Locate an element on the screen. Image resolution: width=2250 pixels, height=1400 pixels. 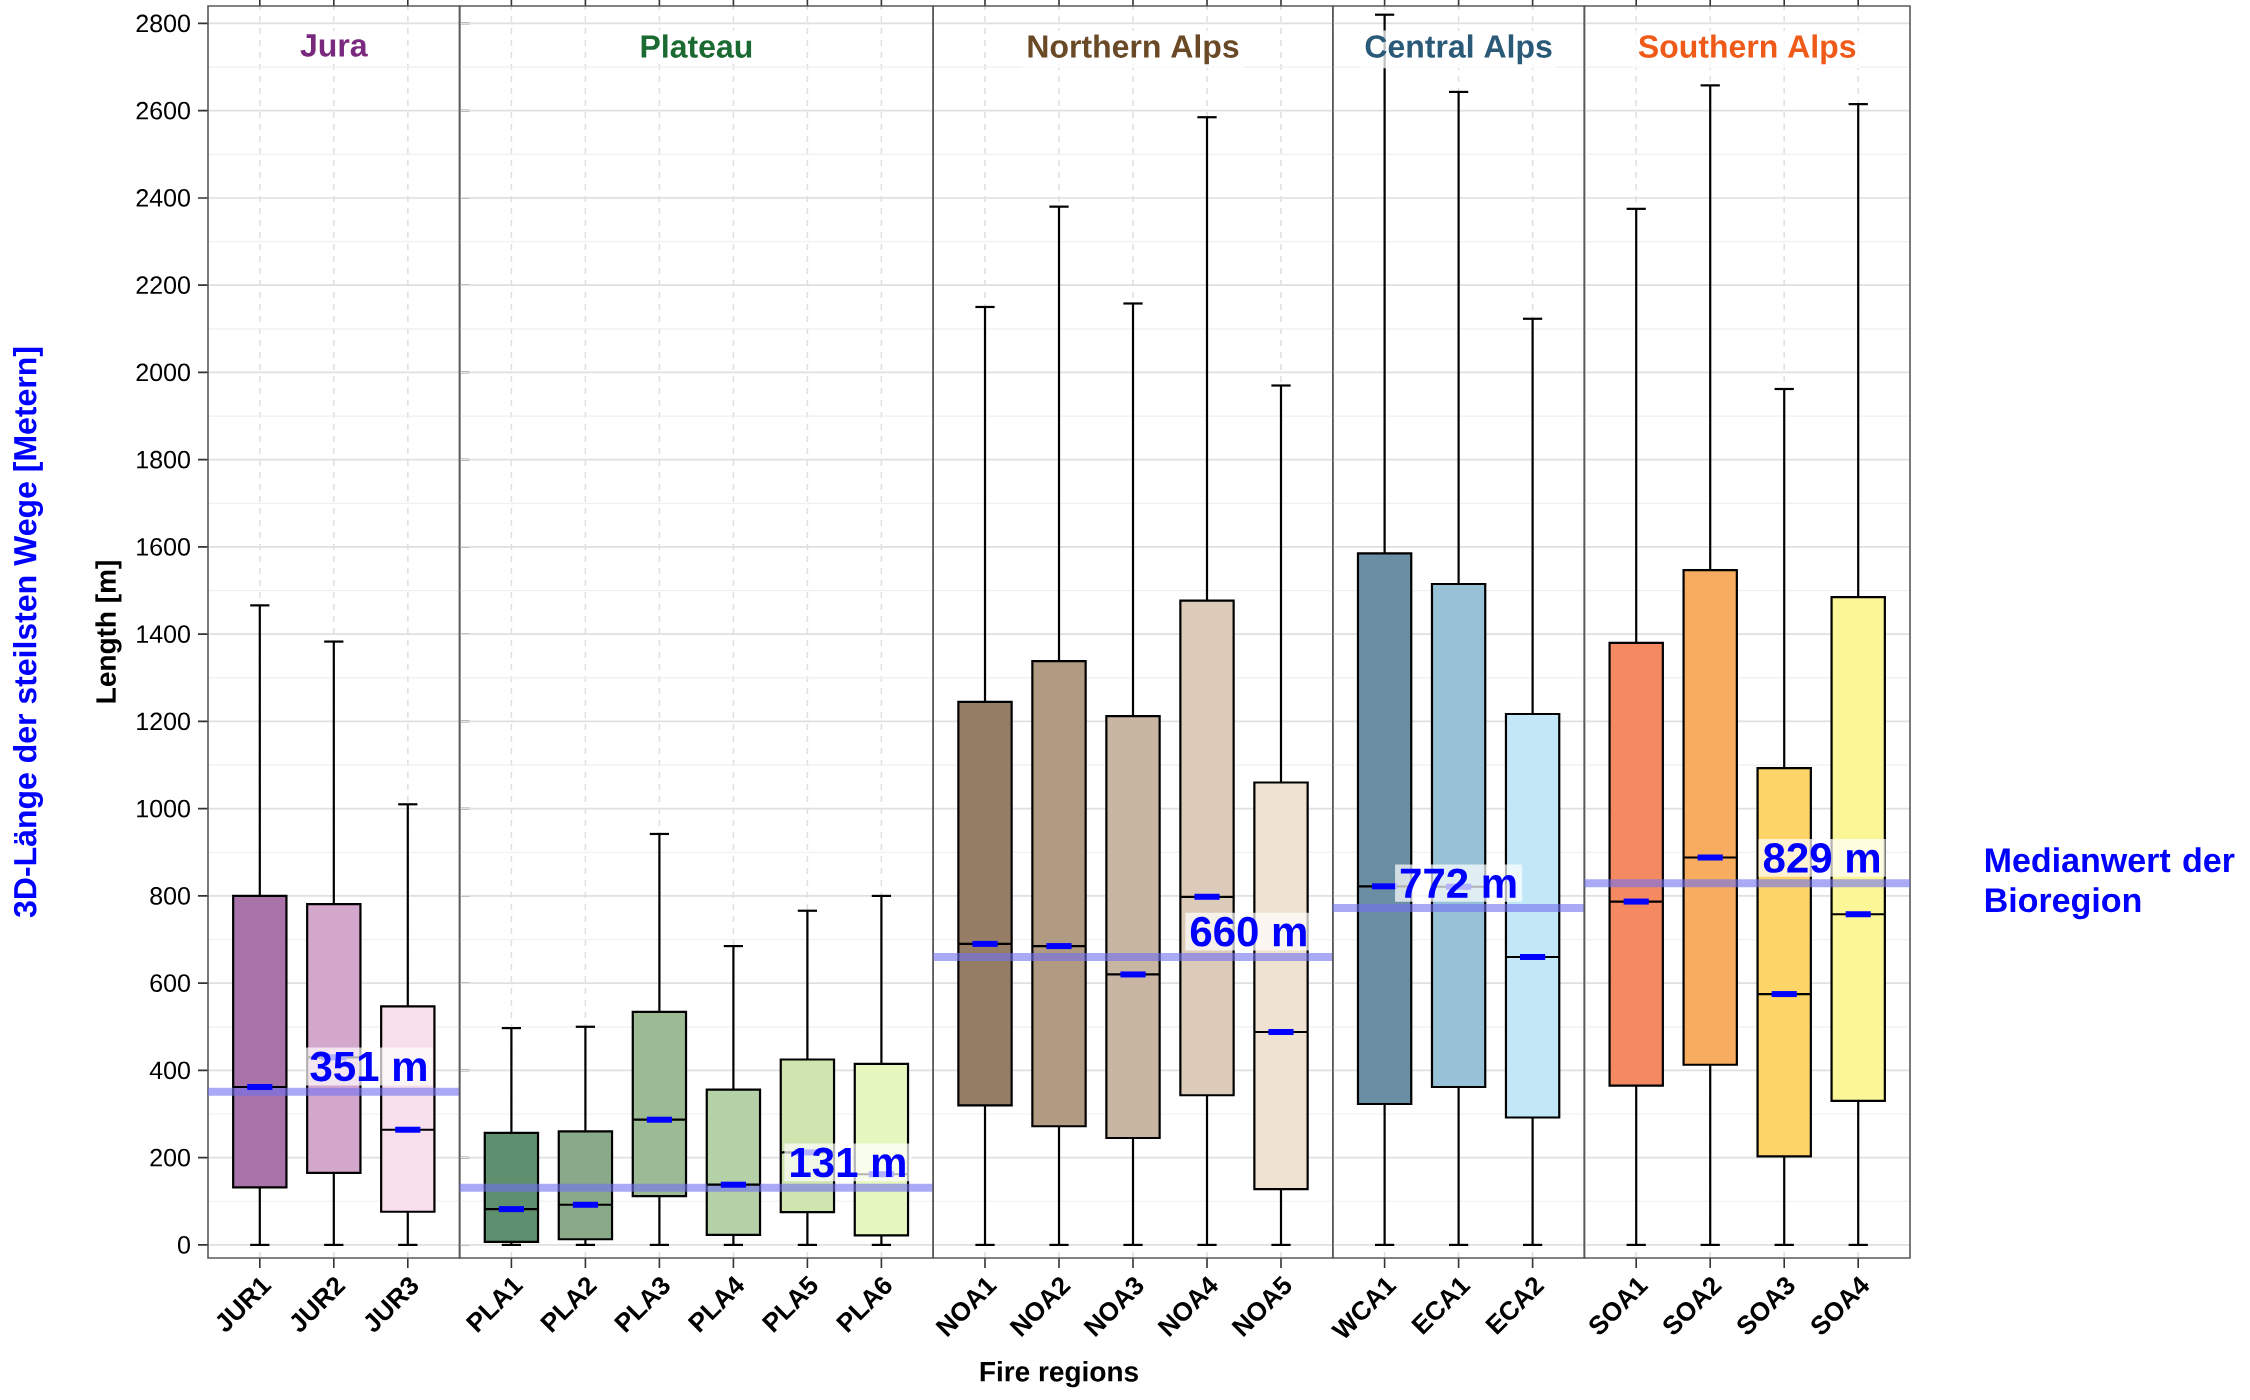
text: Northern Alps is located at coordinates (1133, 49).